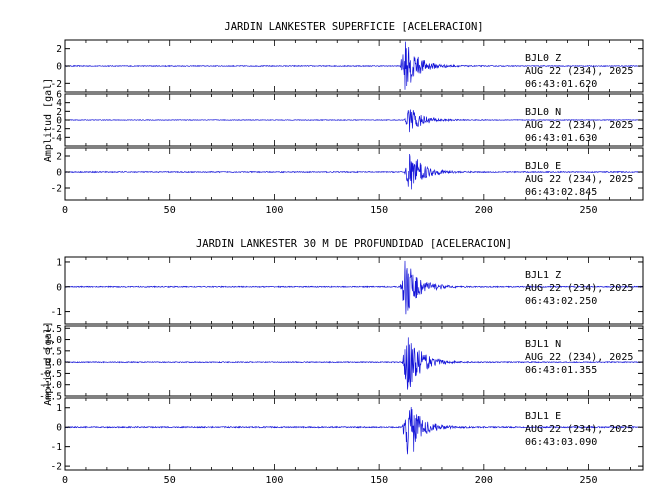  I want to click on y-tick-label: -1.5, so click(50, 397).